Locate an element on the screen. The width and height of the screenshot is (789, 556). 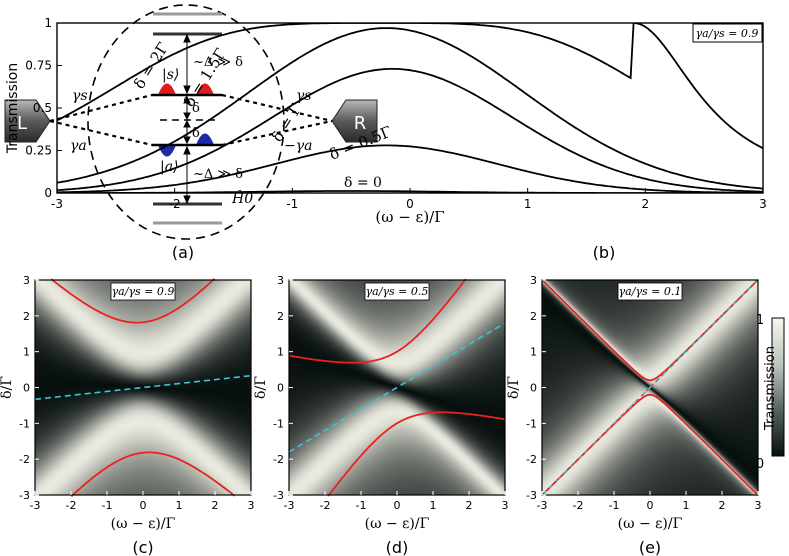
legend-b: γa/γs = 0.9 is located at coordinates (727, 33).